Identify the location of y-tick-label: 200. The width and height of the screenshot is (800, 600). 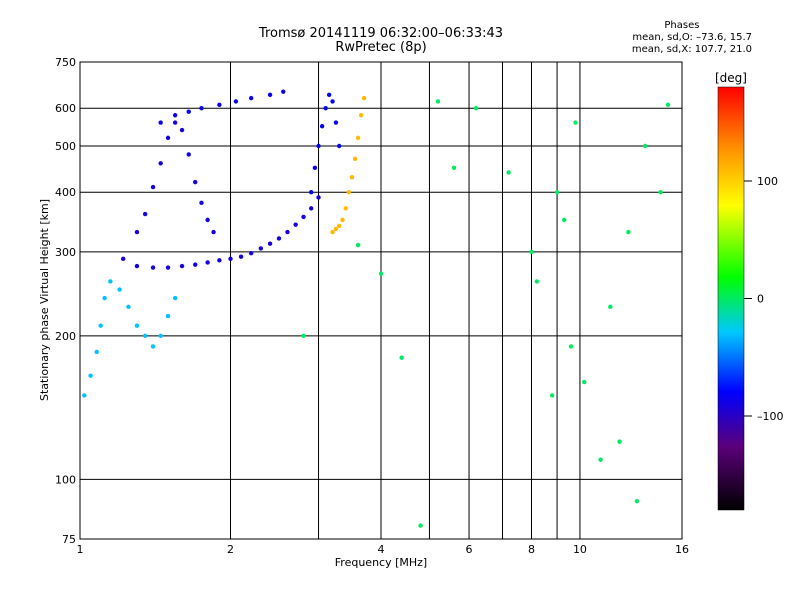
(65, 336).